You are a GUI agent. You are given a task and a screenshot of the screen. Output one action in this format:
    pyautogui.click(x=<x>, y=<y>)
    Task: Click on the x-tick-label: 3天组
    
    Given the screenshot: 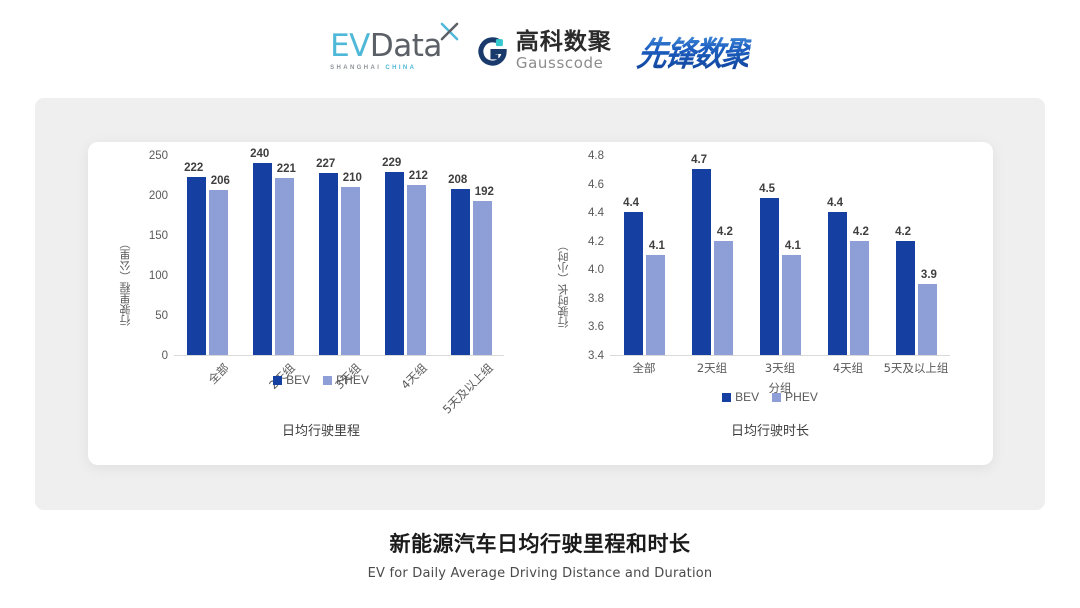 What is the action you would take?
    pyautogui.click(x=780, y=368)
    